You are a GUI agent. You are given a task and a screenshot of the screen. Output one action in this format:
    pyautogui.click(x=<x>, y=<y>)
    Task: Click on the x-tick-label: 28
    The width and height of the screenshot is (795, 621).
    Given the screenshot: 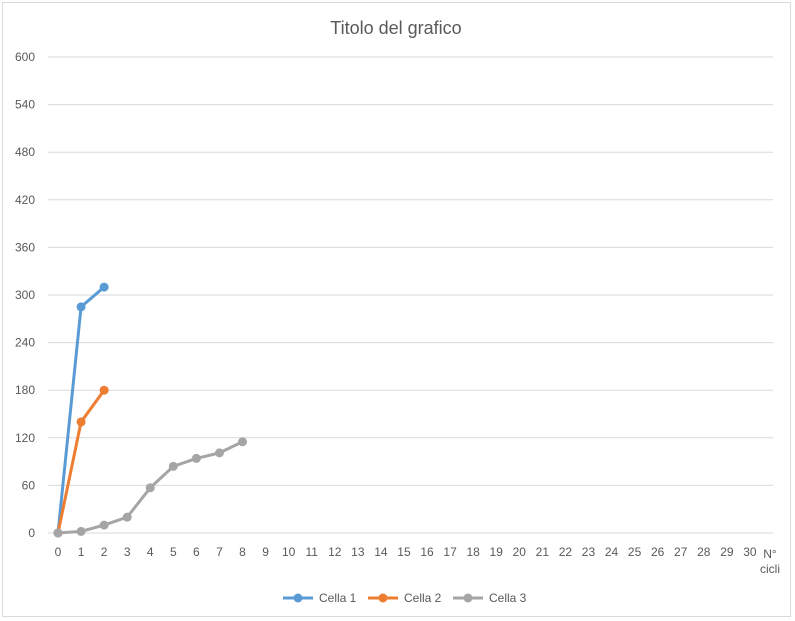 What is the action you would take?
    pyautogui.click(x=704, y=552)
    